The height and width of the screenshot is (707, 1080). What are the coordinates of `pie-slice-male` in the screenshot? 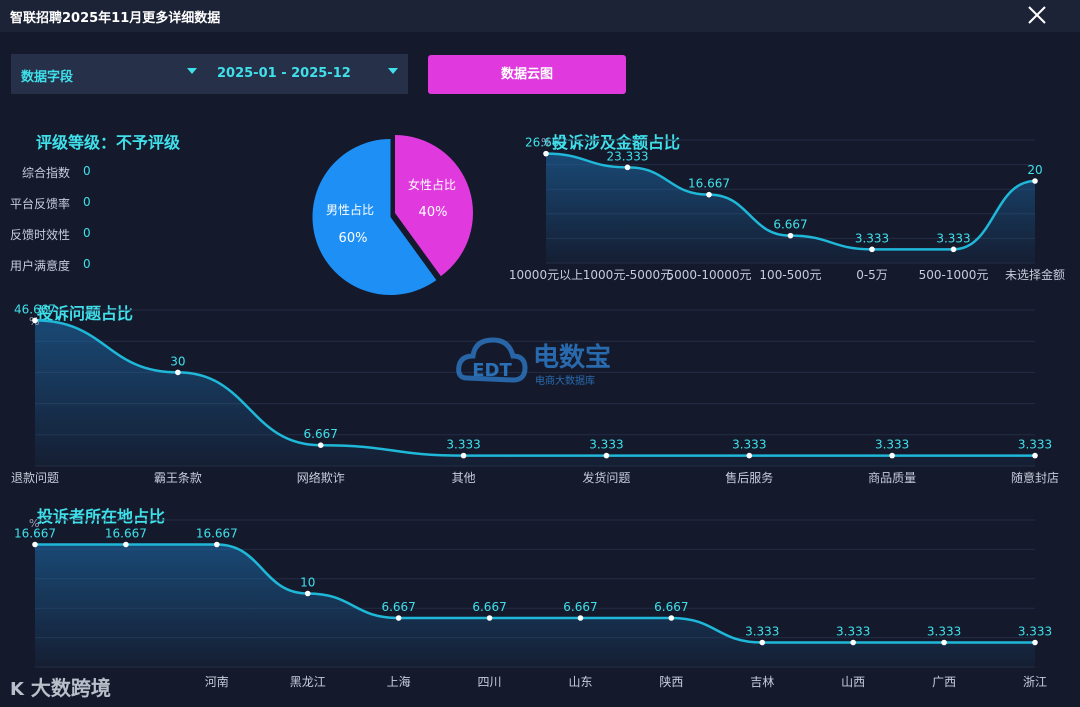 It's located at (374, 217).